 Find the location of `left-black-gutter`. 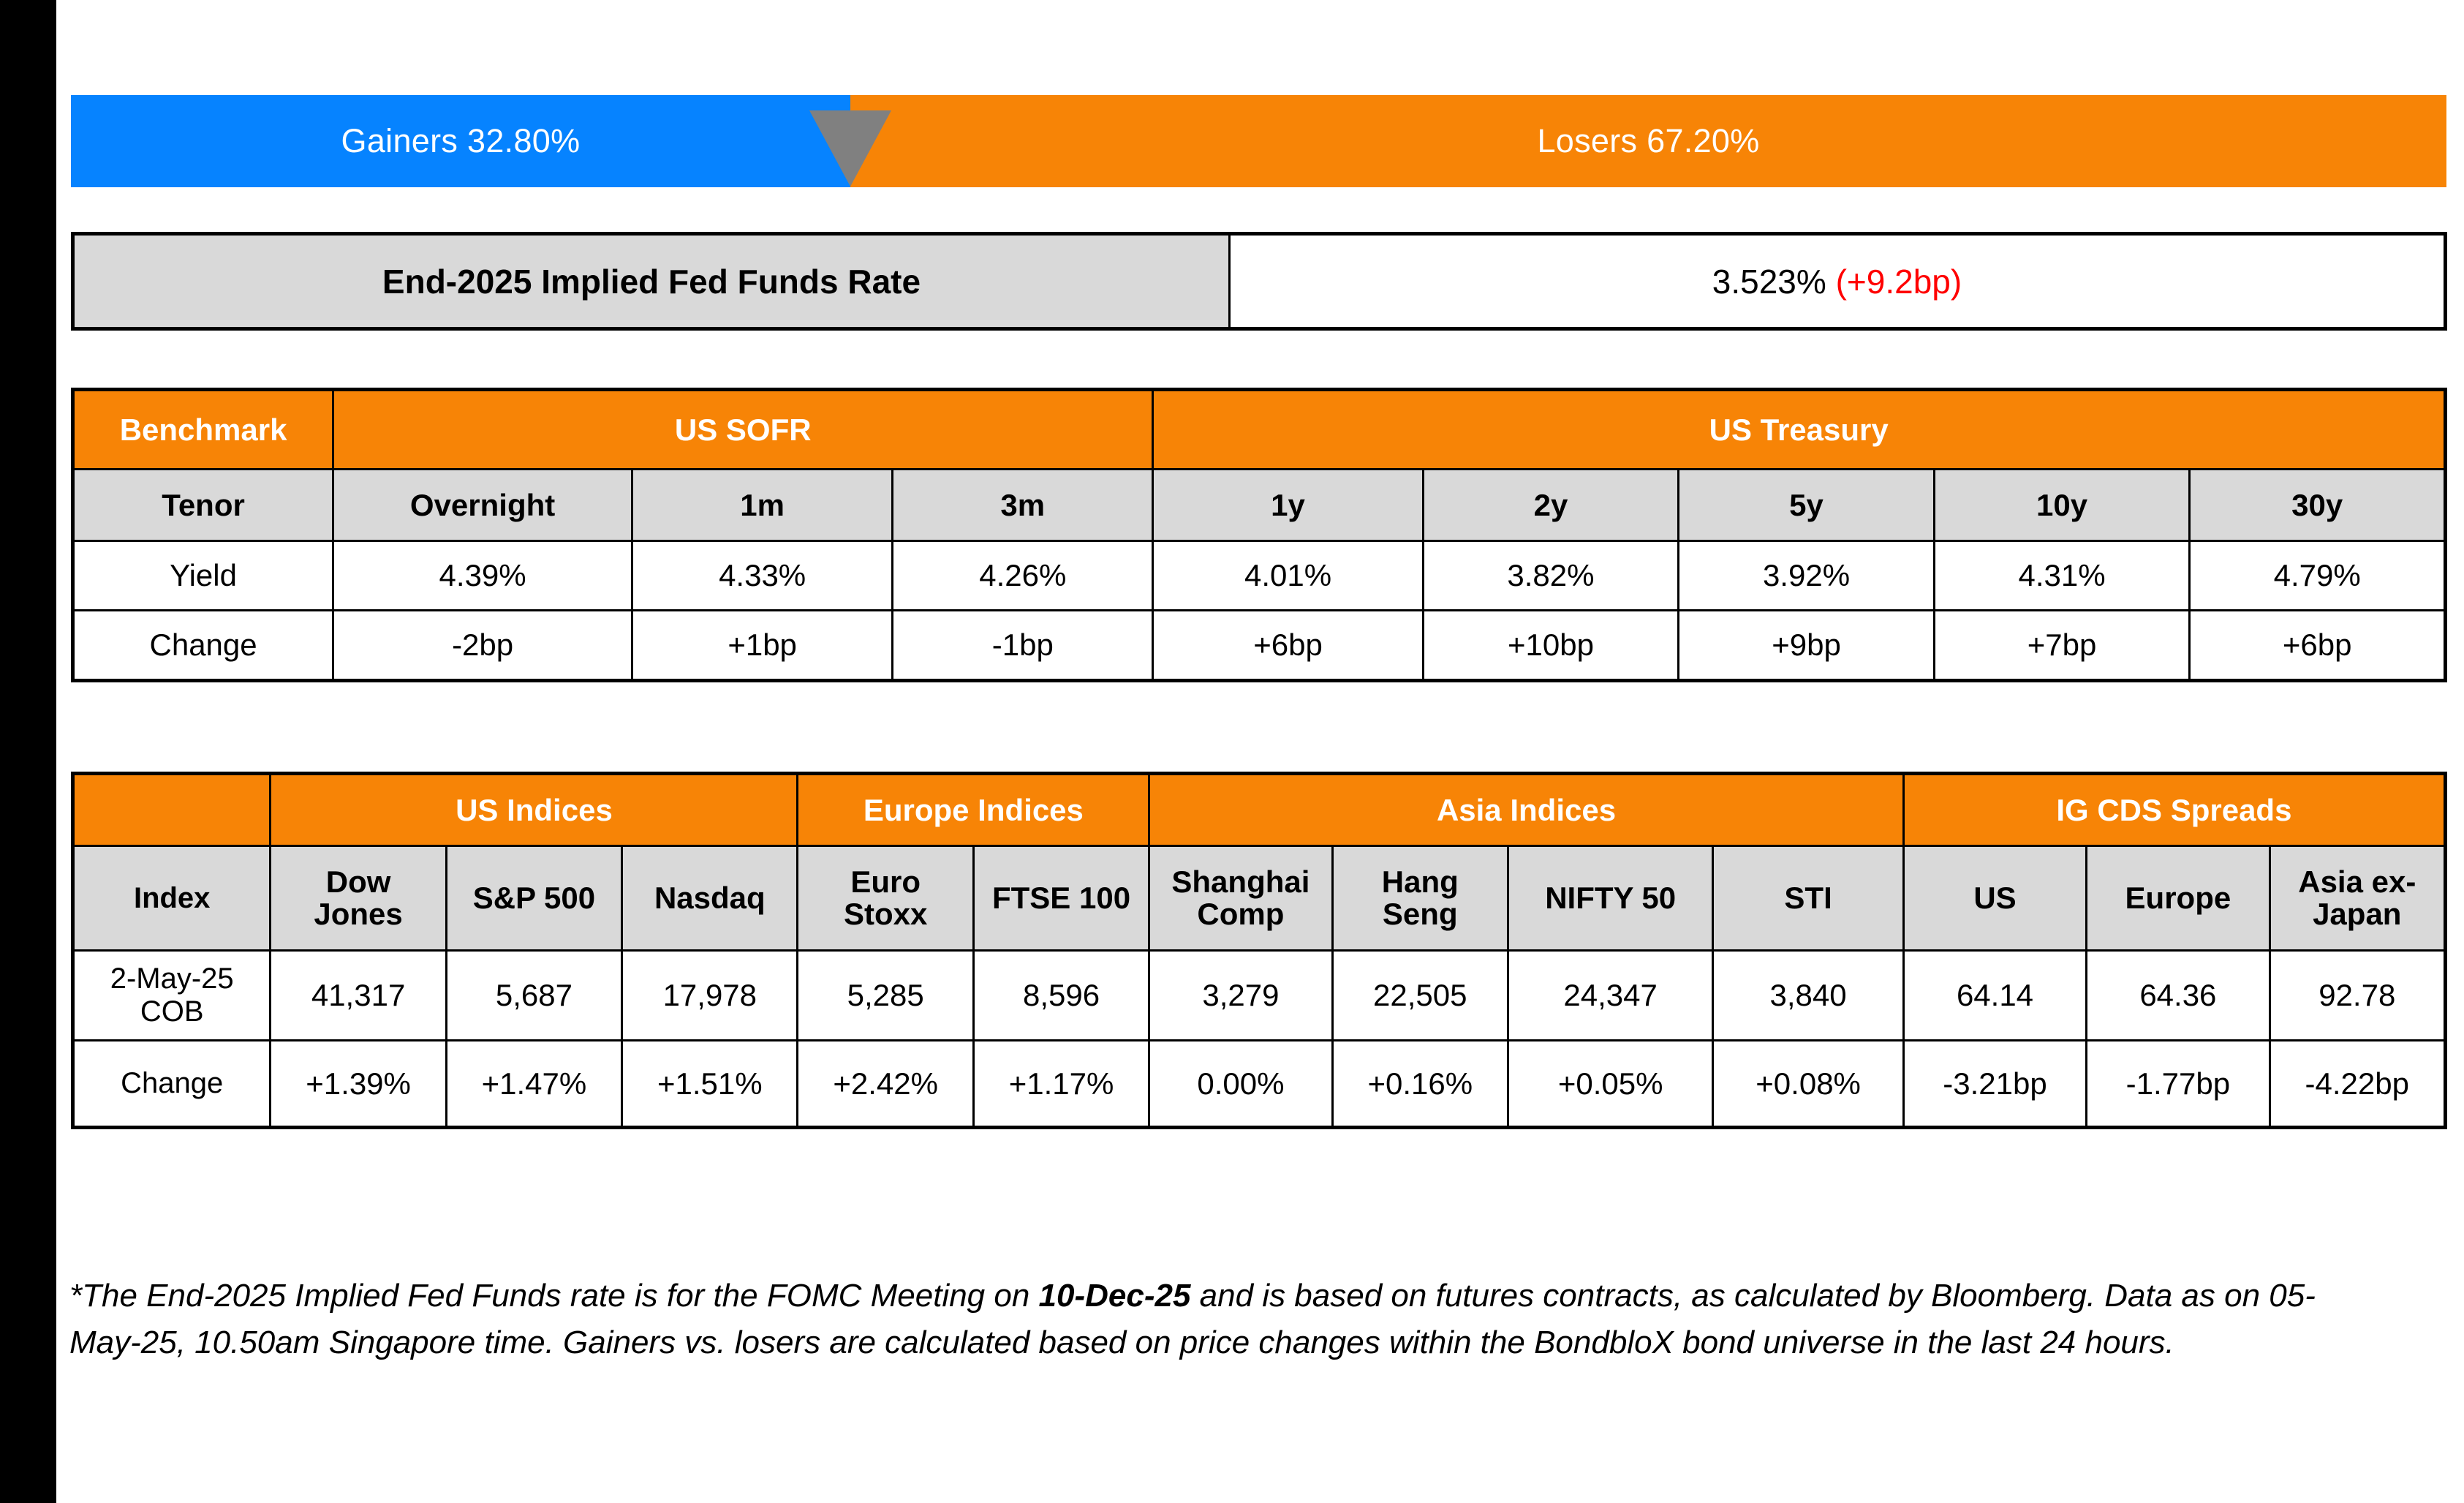

left-black-gutter is located at coordinates (28, 751).